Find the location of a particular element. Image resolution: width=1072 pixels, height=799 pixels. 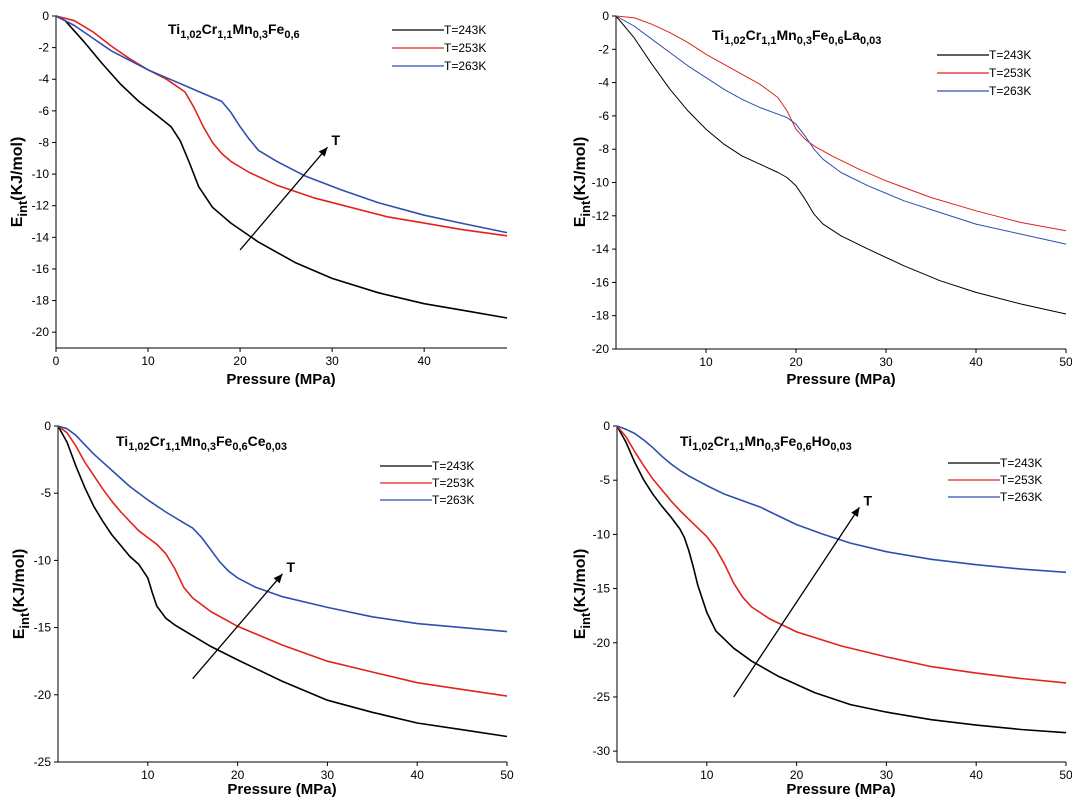

y-tick-label: -14 is located at coordinates (41, 237).